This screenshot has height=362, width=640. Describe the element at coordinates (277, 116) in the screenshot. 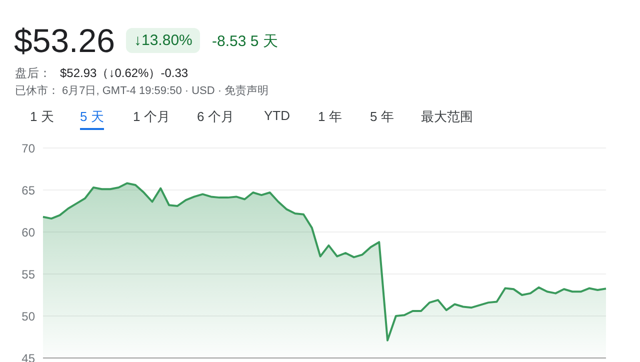

I see `text: YTD` at that location.